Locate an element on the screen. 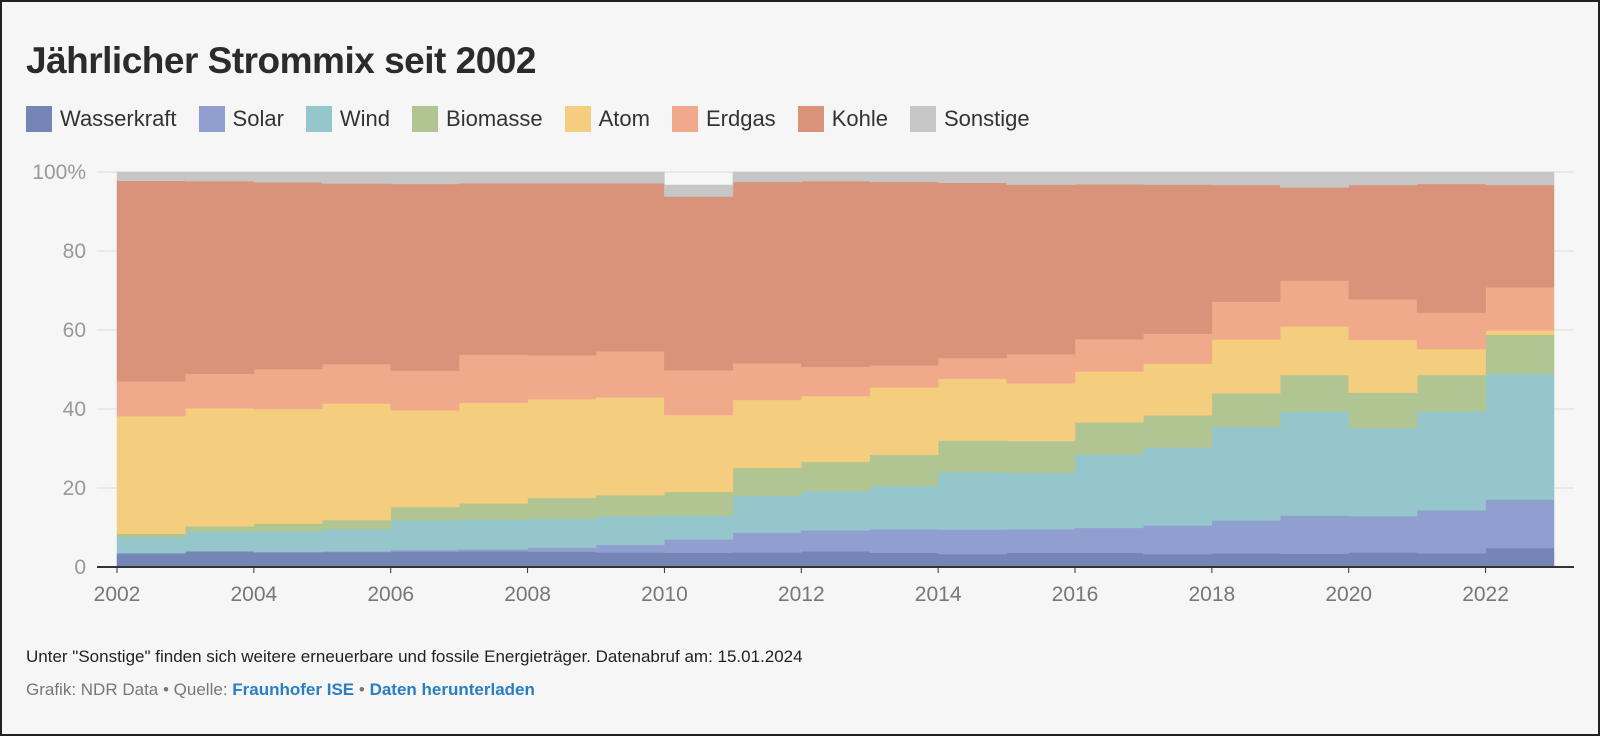  x-tick-label: 2020 is located at coordinates (1348, 592).